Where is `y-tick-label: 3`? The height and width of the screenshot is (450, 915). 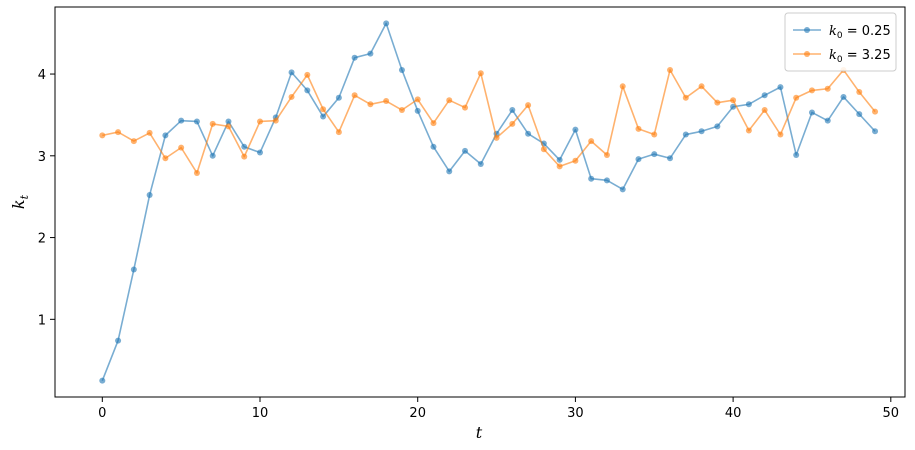
y-tick-label: 3 is located at coordinates (42, 157).